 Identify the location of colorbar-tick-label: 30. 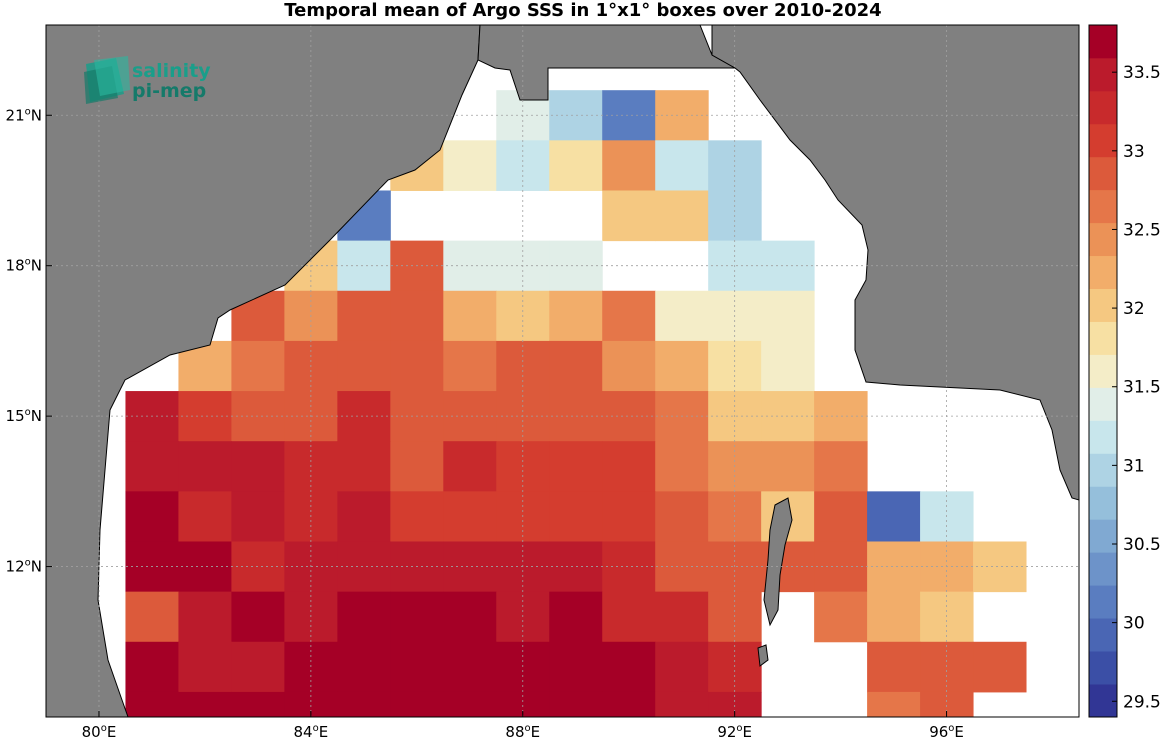
(1134, 624).